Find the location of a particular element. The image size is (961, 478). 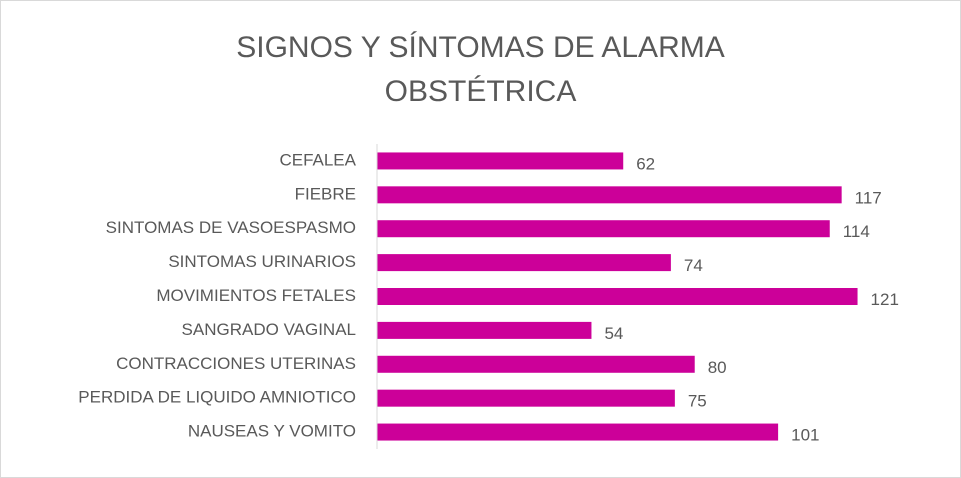

data-label: 75 is located at coordinates (697, 401).